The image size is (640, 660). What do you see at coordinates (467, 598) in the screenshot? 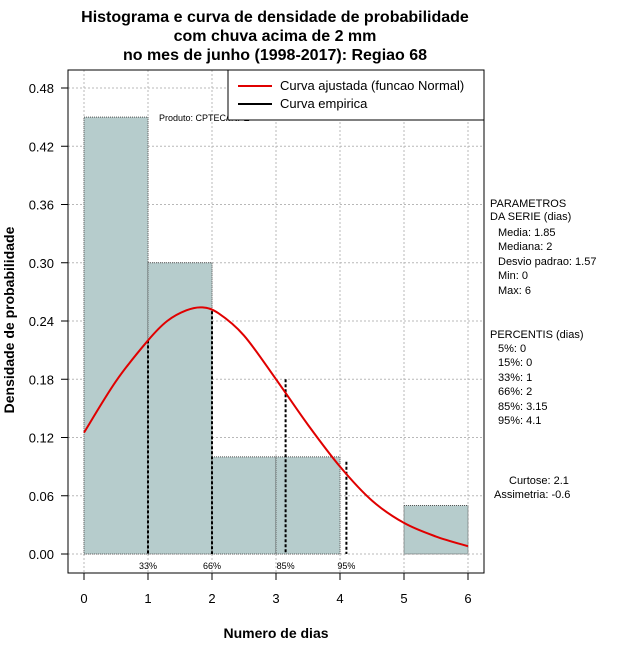
I see `x-tick-label: 6` at bounding box center [467, 598].